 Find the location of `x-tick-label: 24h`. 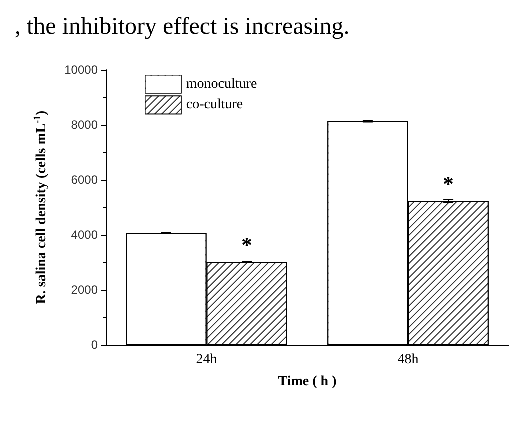

x-tick-label: 24h is located at coordinates (207, 360).